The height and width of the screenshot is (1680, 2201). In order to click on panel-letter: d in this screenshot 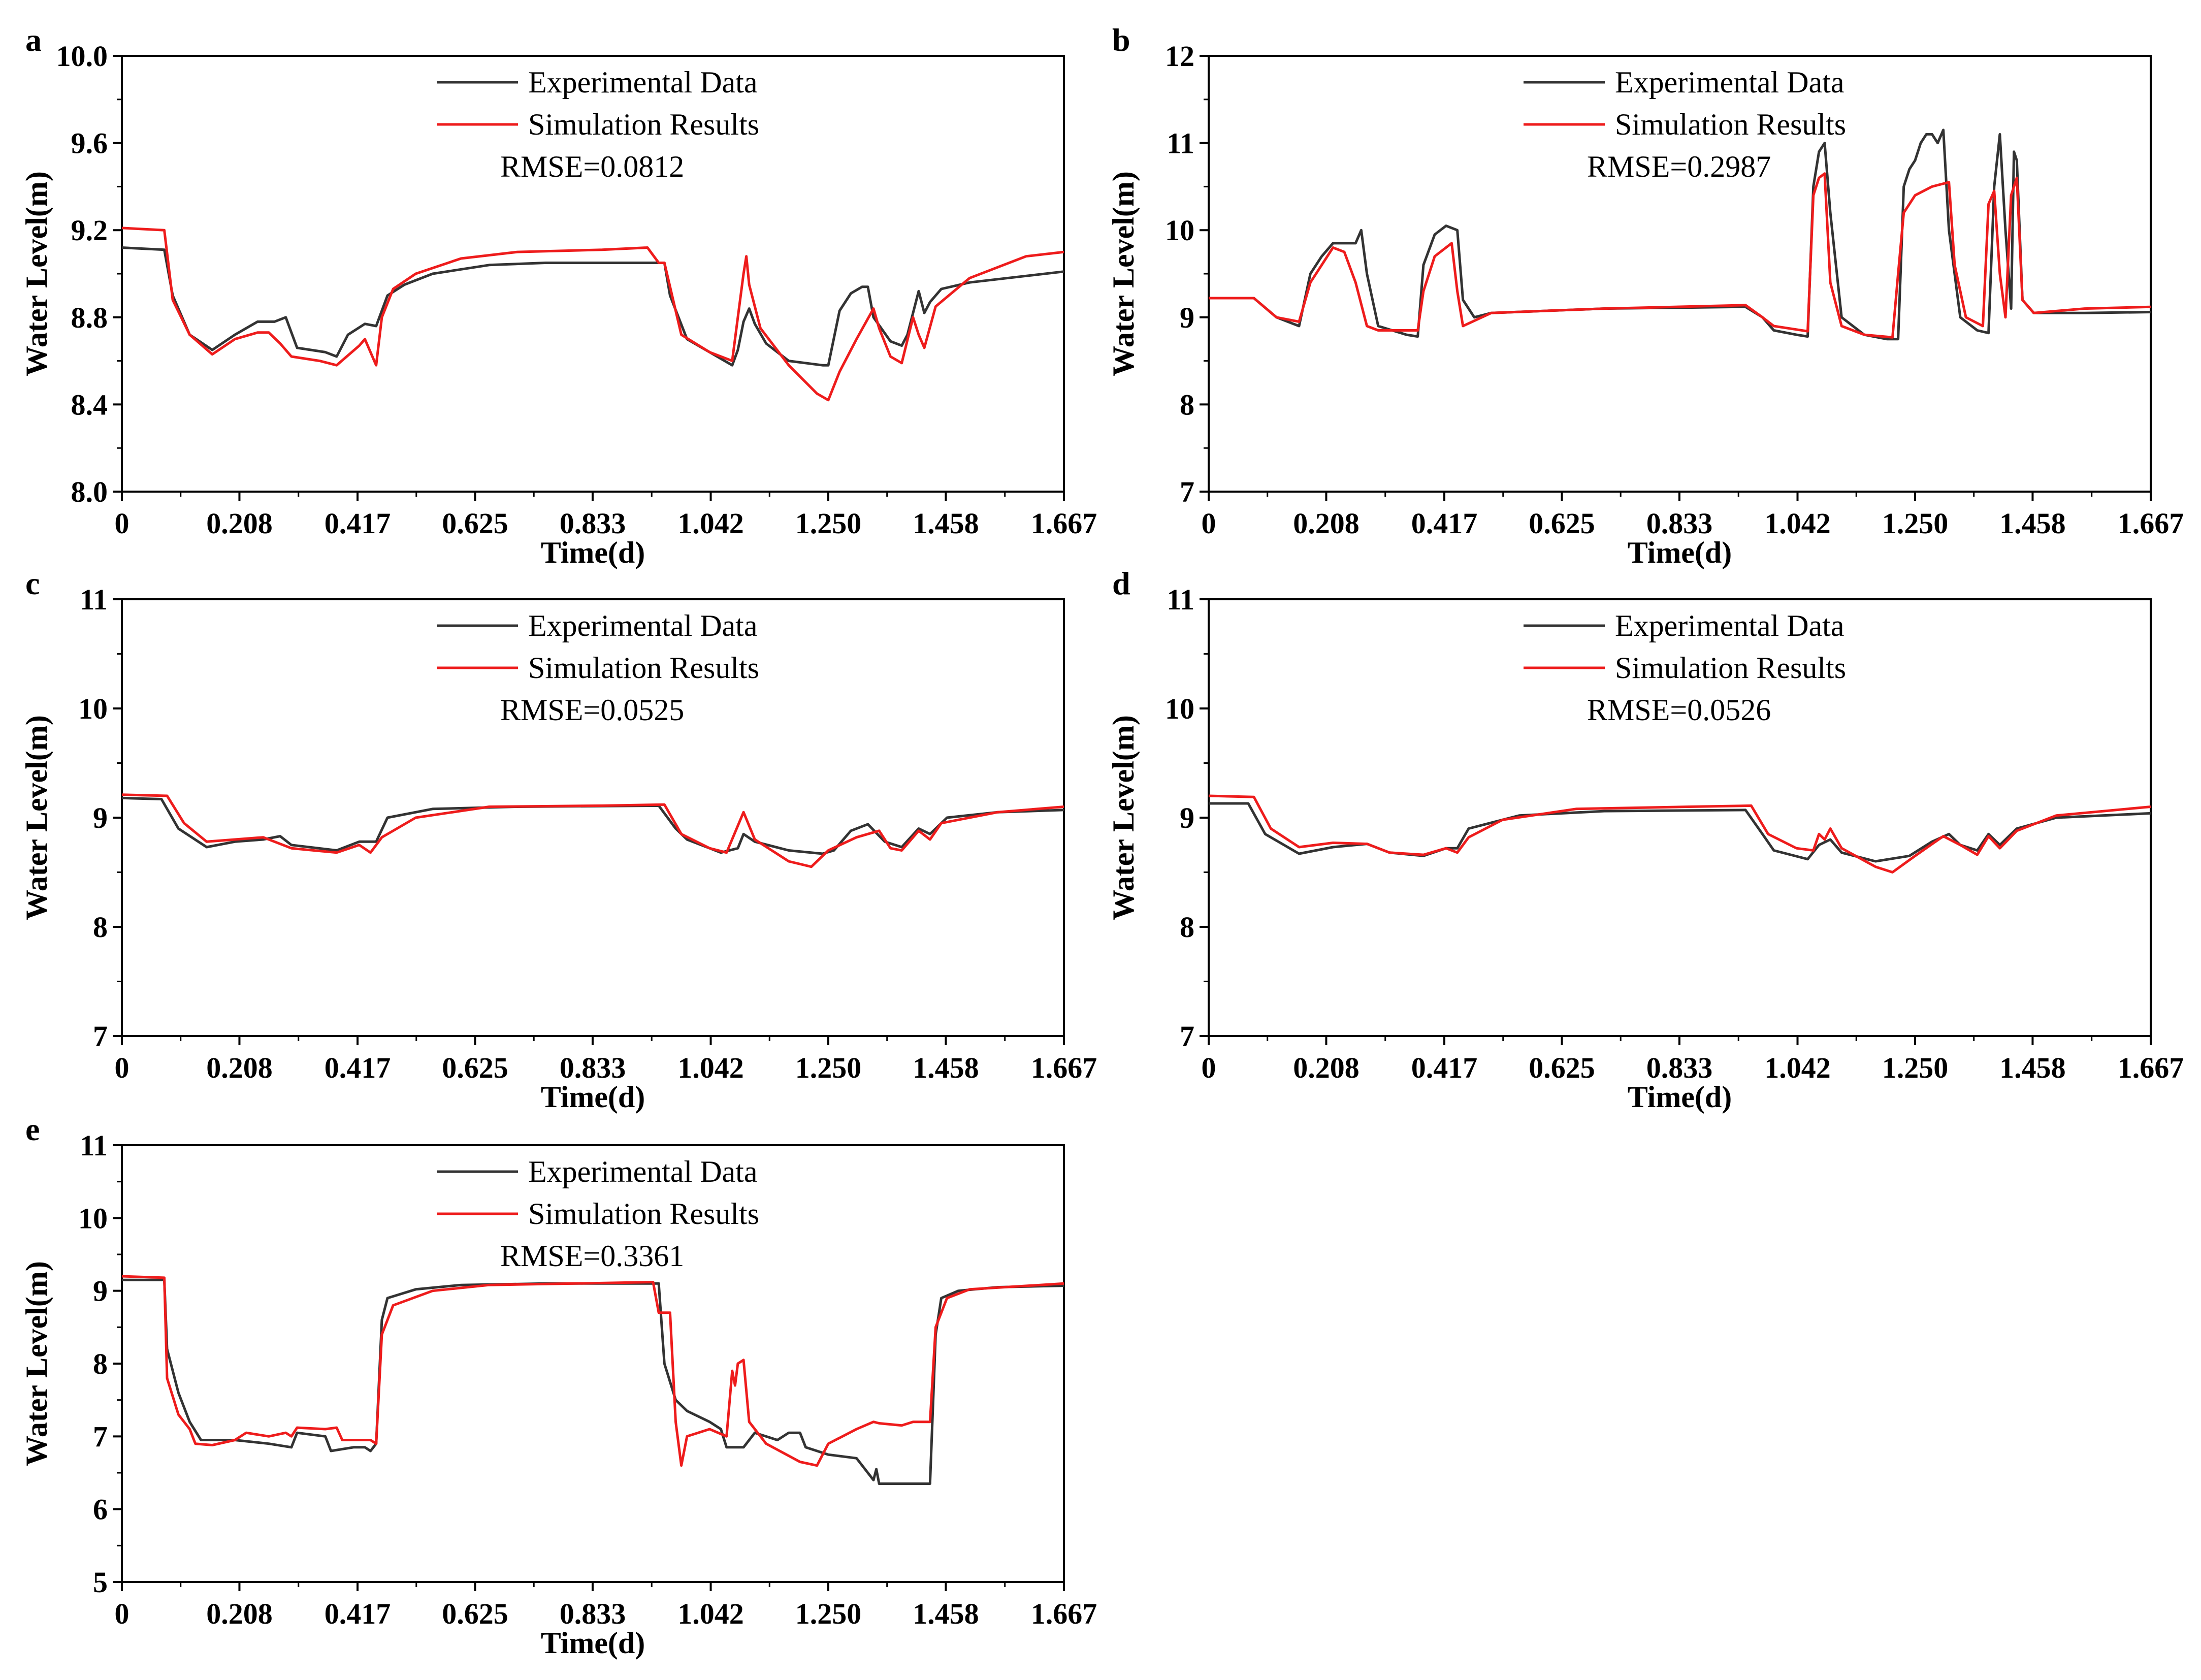, I will do `click(1121, 583)`.